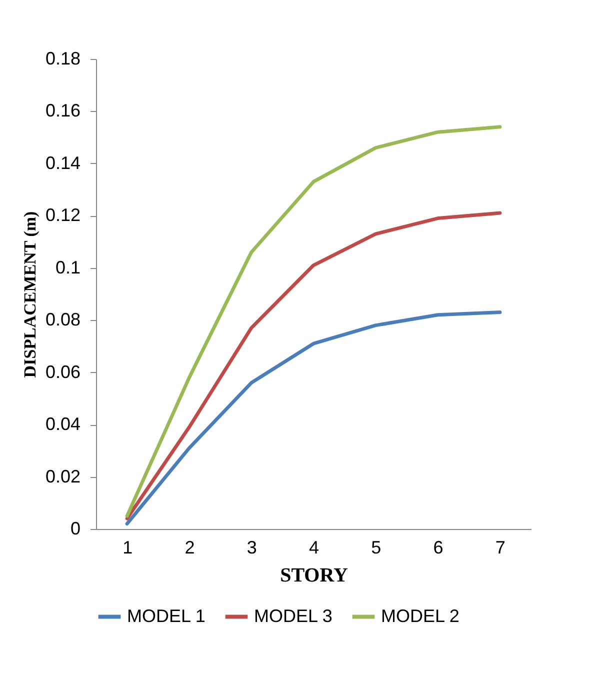 The image size is (589, 673). Describe the element at coordinates (67, 267) in the screenshot. I see `y-tick-label: 0.1` at that location.